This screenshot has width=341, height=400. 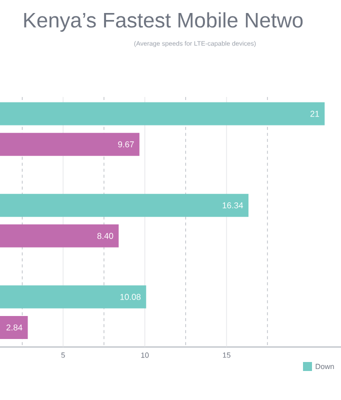 What do you see at coordinates (105, 235) in the screenshot?
I see `data-label: 8.40` at bounding box center [105, 235].